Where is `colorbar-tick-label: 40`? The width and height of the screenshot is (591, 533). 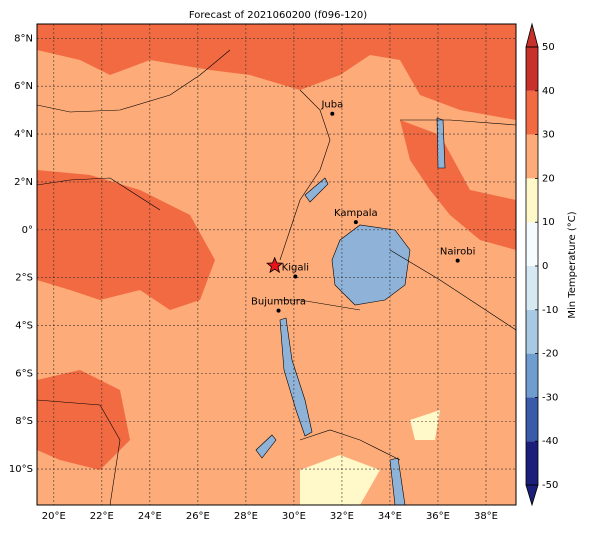
colorbar-tick-label: 40 is located at coordinates (548, 91).